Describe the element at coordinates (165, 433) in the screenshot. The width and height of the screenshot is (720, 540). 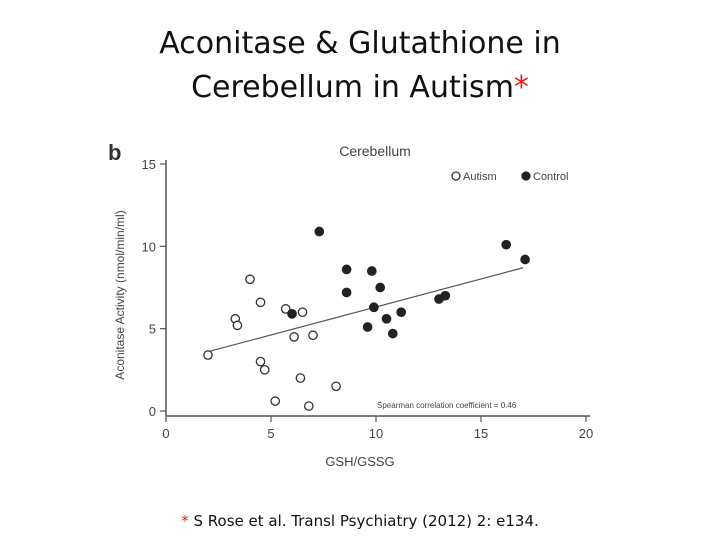
I see `x-tick-label: 0` at that location.